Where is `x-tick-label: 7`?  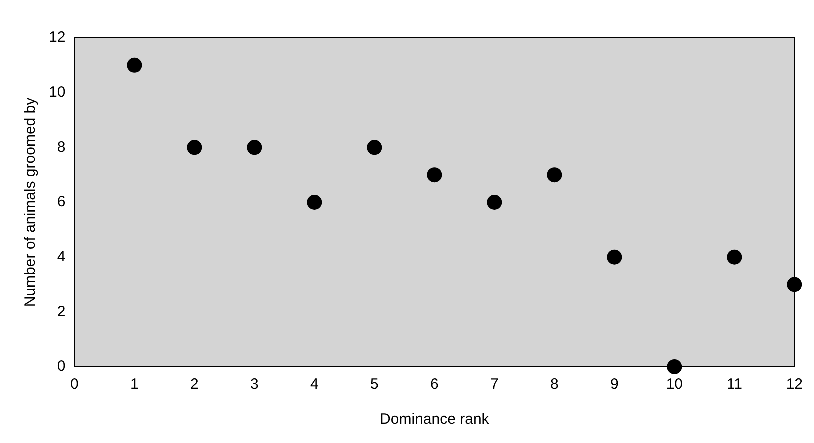 x-tick-label: 7 is located at coordinates (494, 385).